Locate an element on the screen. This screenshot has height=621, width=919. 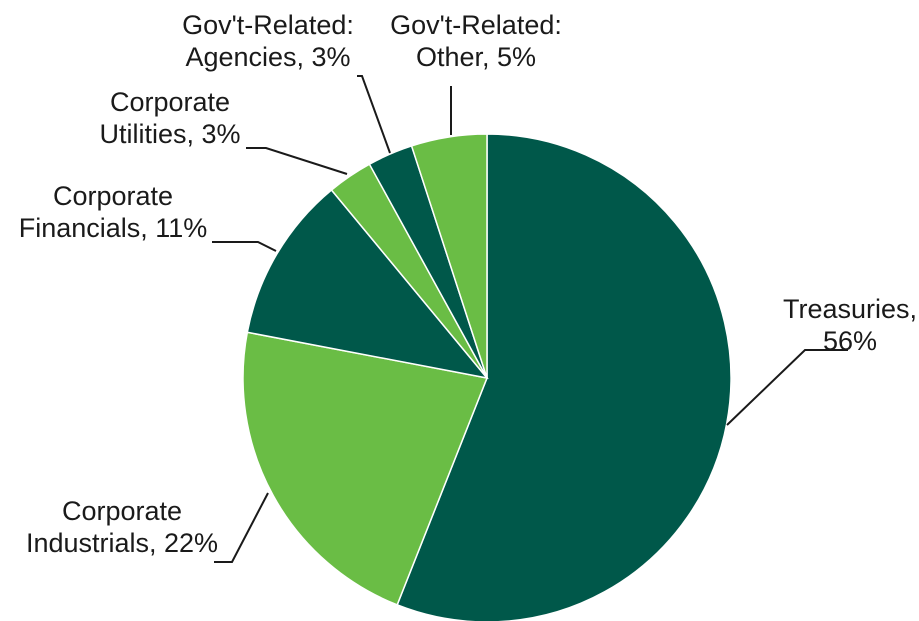
slice-label-line: 56% is located at coordinates (850, 341).